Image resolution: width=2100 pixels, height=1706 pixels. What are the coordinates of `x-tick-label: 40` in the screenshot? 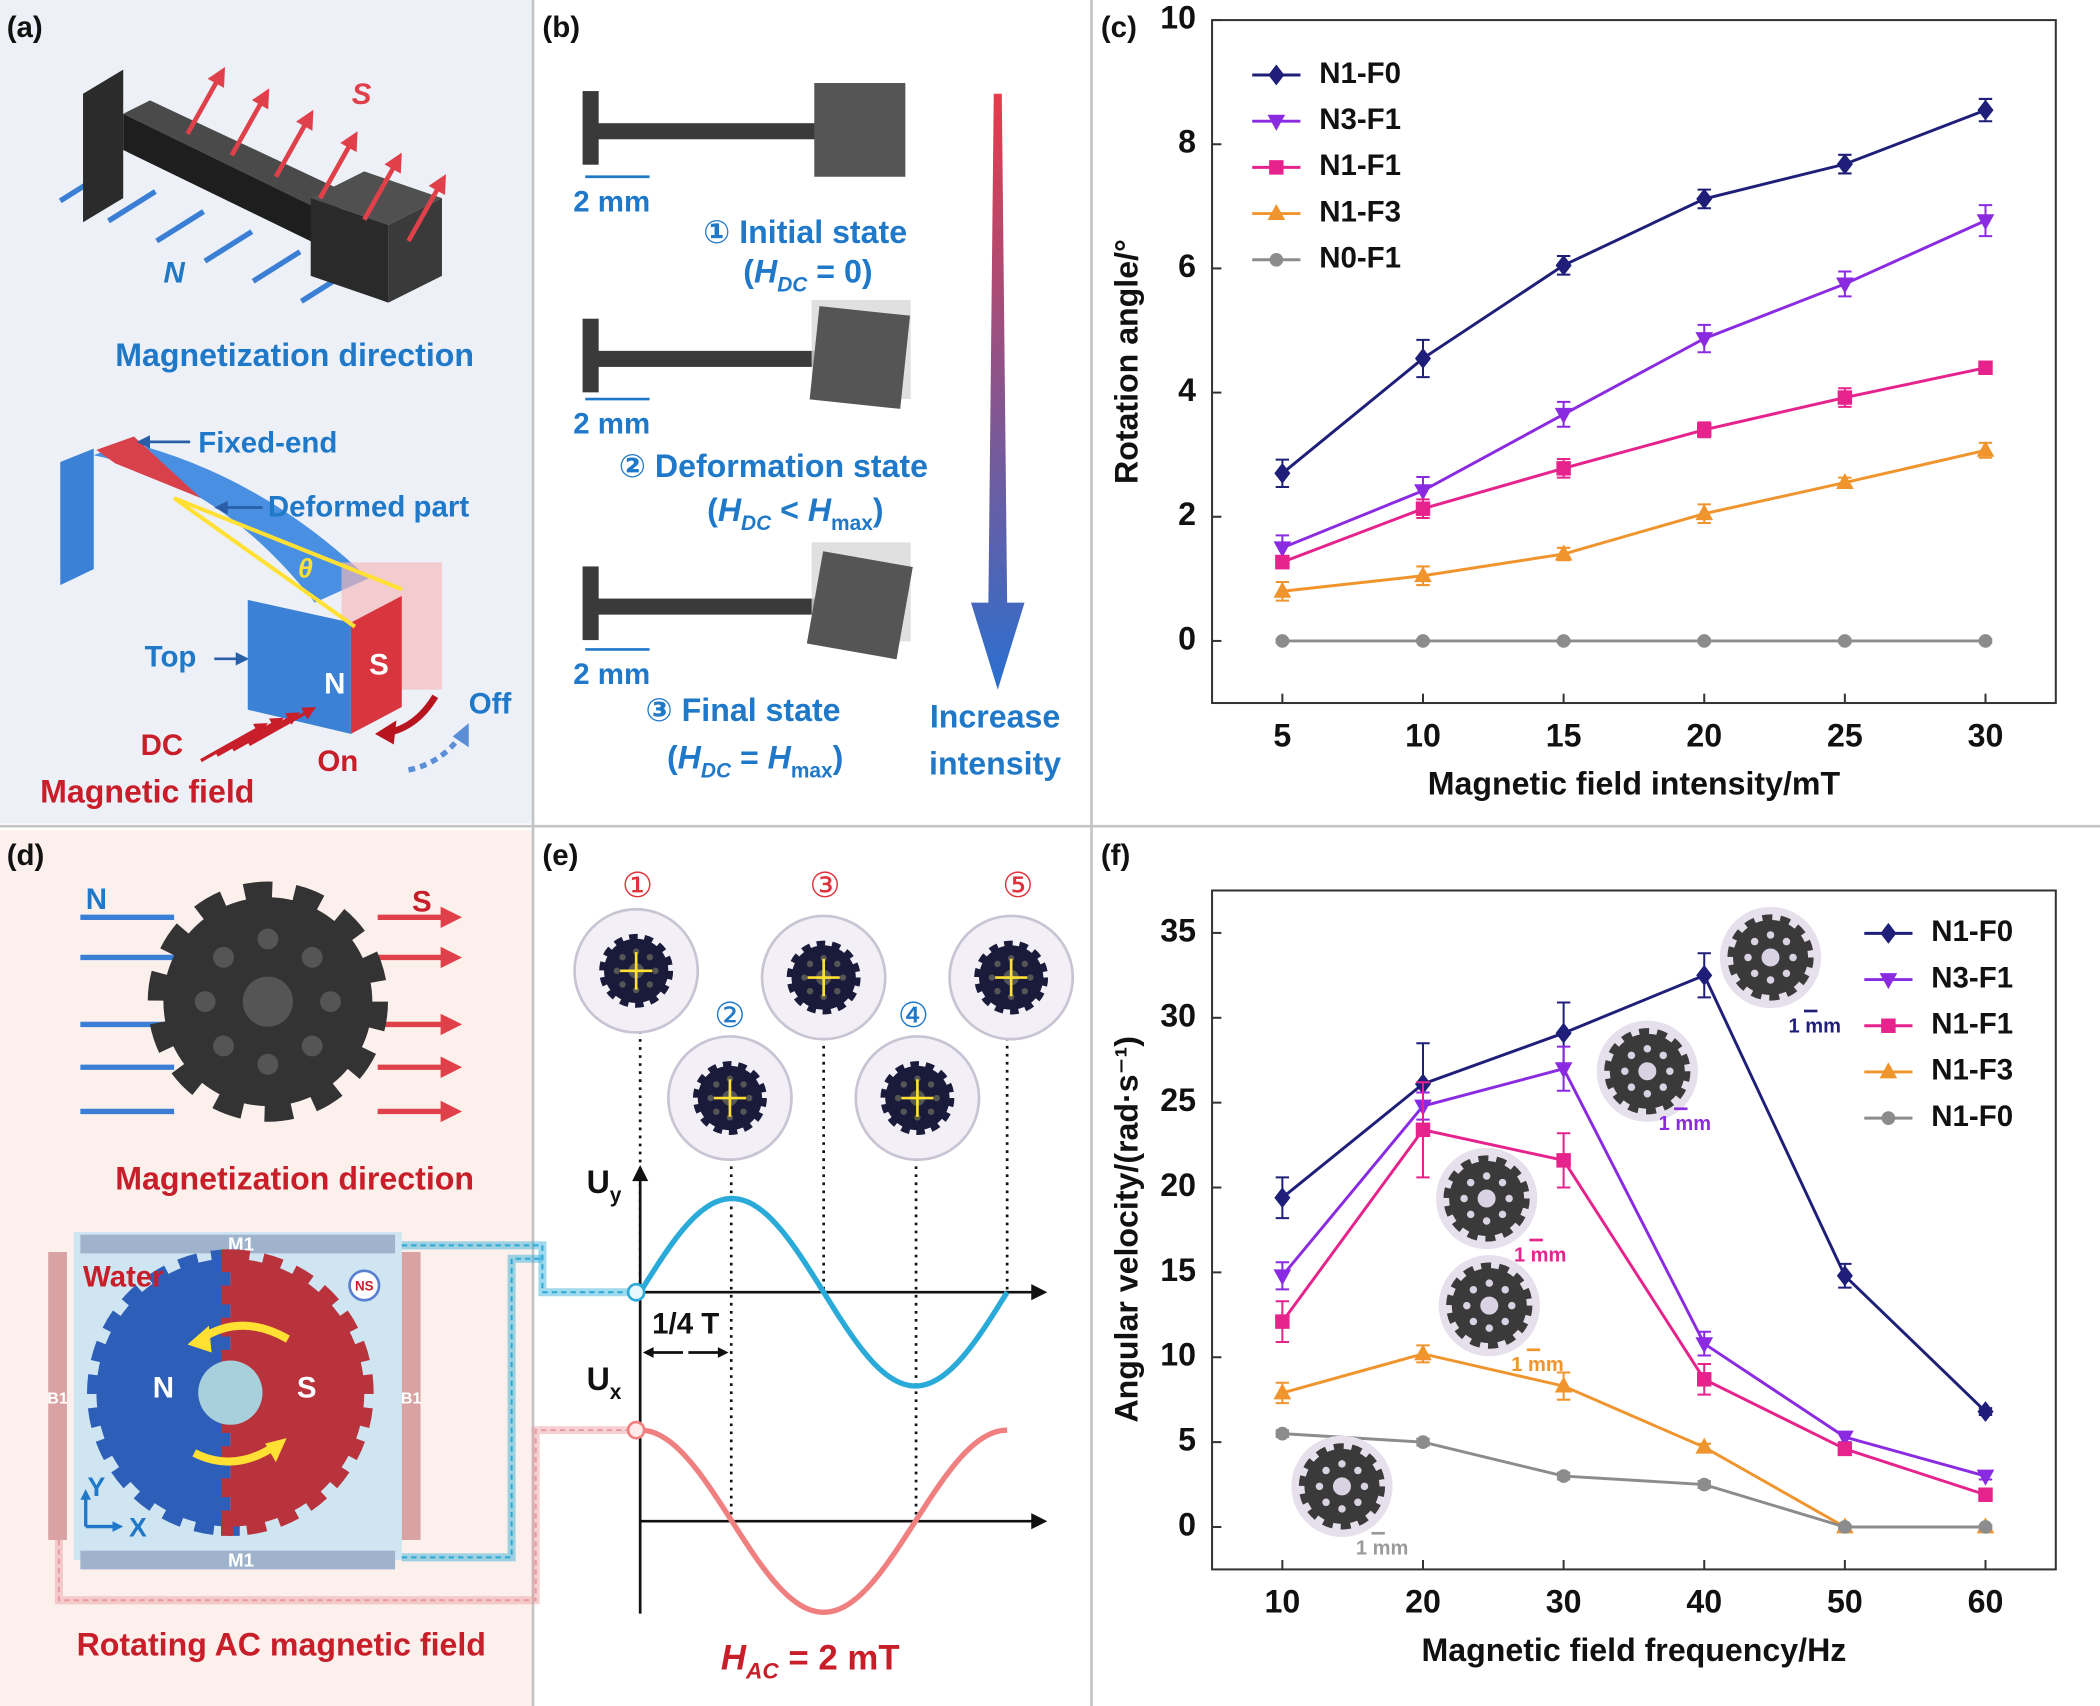 It's located at (1704, 1602).